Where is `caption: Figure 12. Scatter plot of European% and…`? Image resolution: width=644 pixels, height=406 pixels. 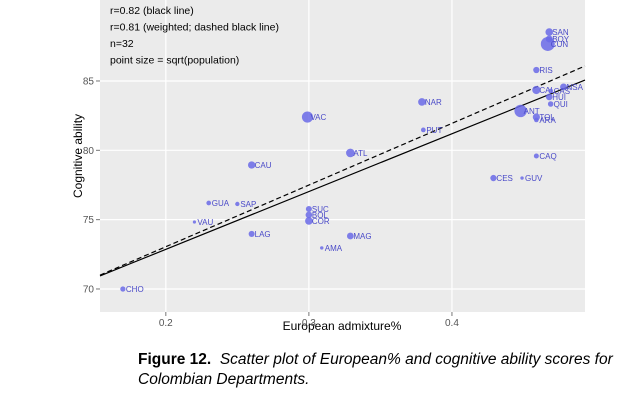 caption: Figure 12. Scatter plot of European% and… is located at coordinates (383, 370).